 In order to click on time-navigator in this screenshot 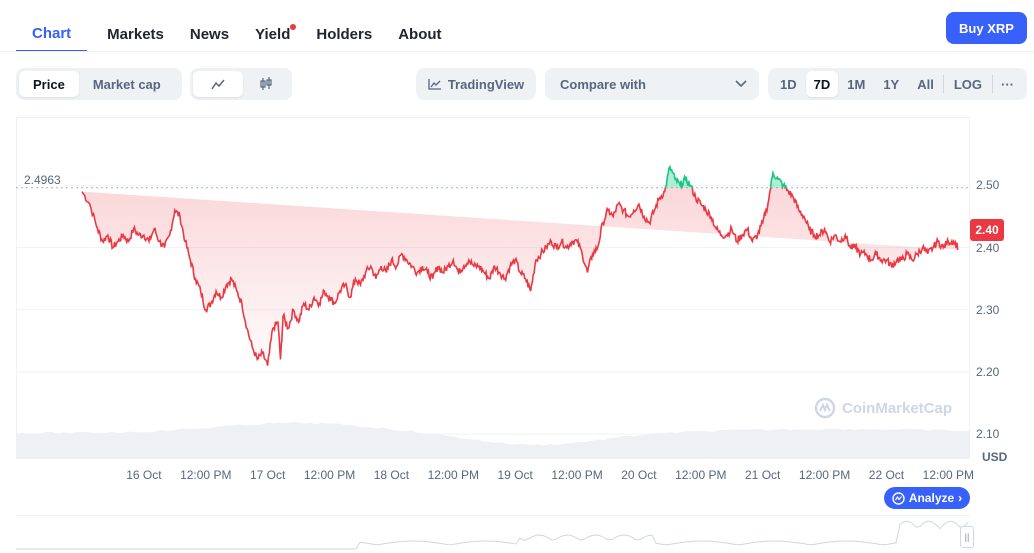, I will do `click(493, 534)`.